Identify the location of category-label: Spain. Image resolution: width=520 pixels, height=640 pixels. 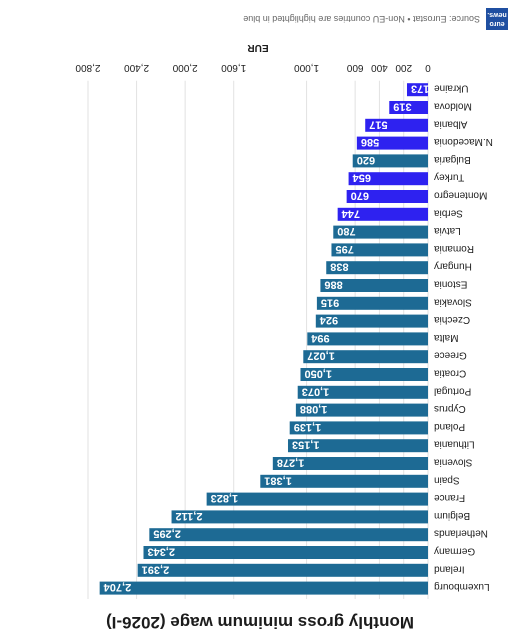
(447, 479).